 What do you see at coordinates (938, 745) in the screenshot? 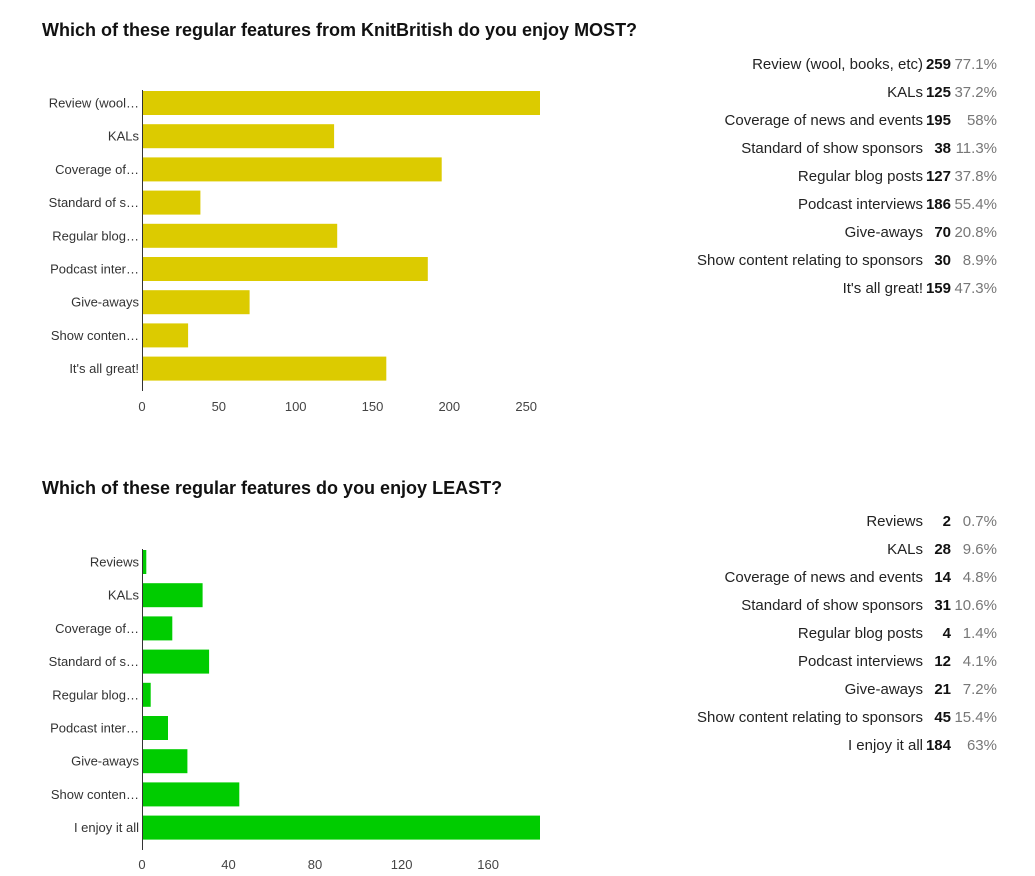
I see `summary-count: 184` at bounding box center [938, 745].